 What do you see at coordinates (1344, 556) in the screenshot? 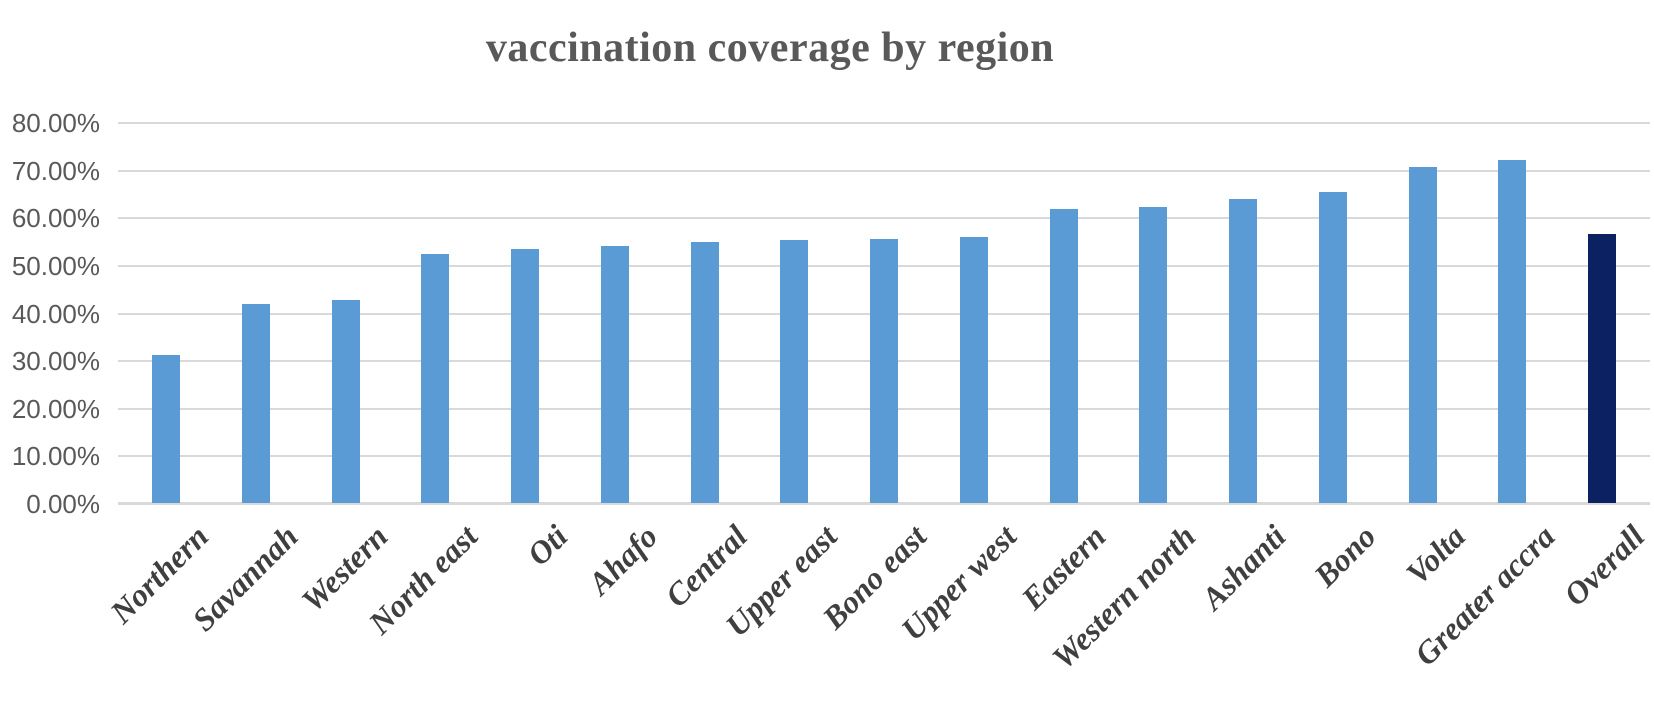
I see `x-label-bono: Bono` at bounding box center [1344, 556].